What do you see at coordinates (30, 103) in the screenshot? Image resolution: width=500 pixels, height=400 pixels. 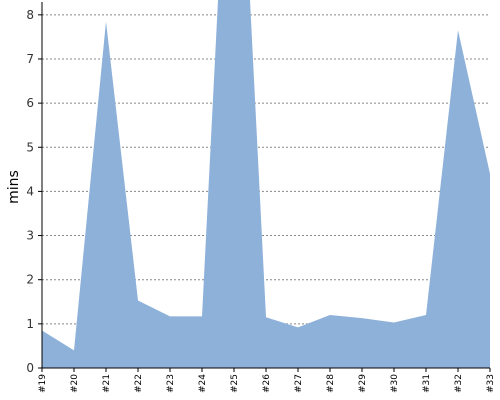 I see `y-tick-label-6: 6` at bounding box center [30, 103].